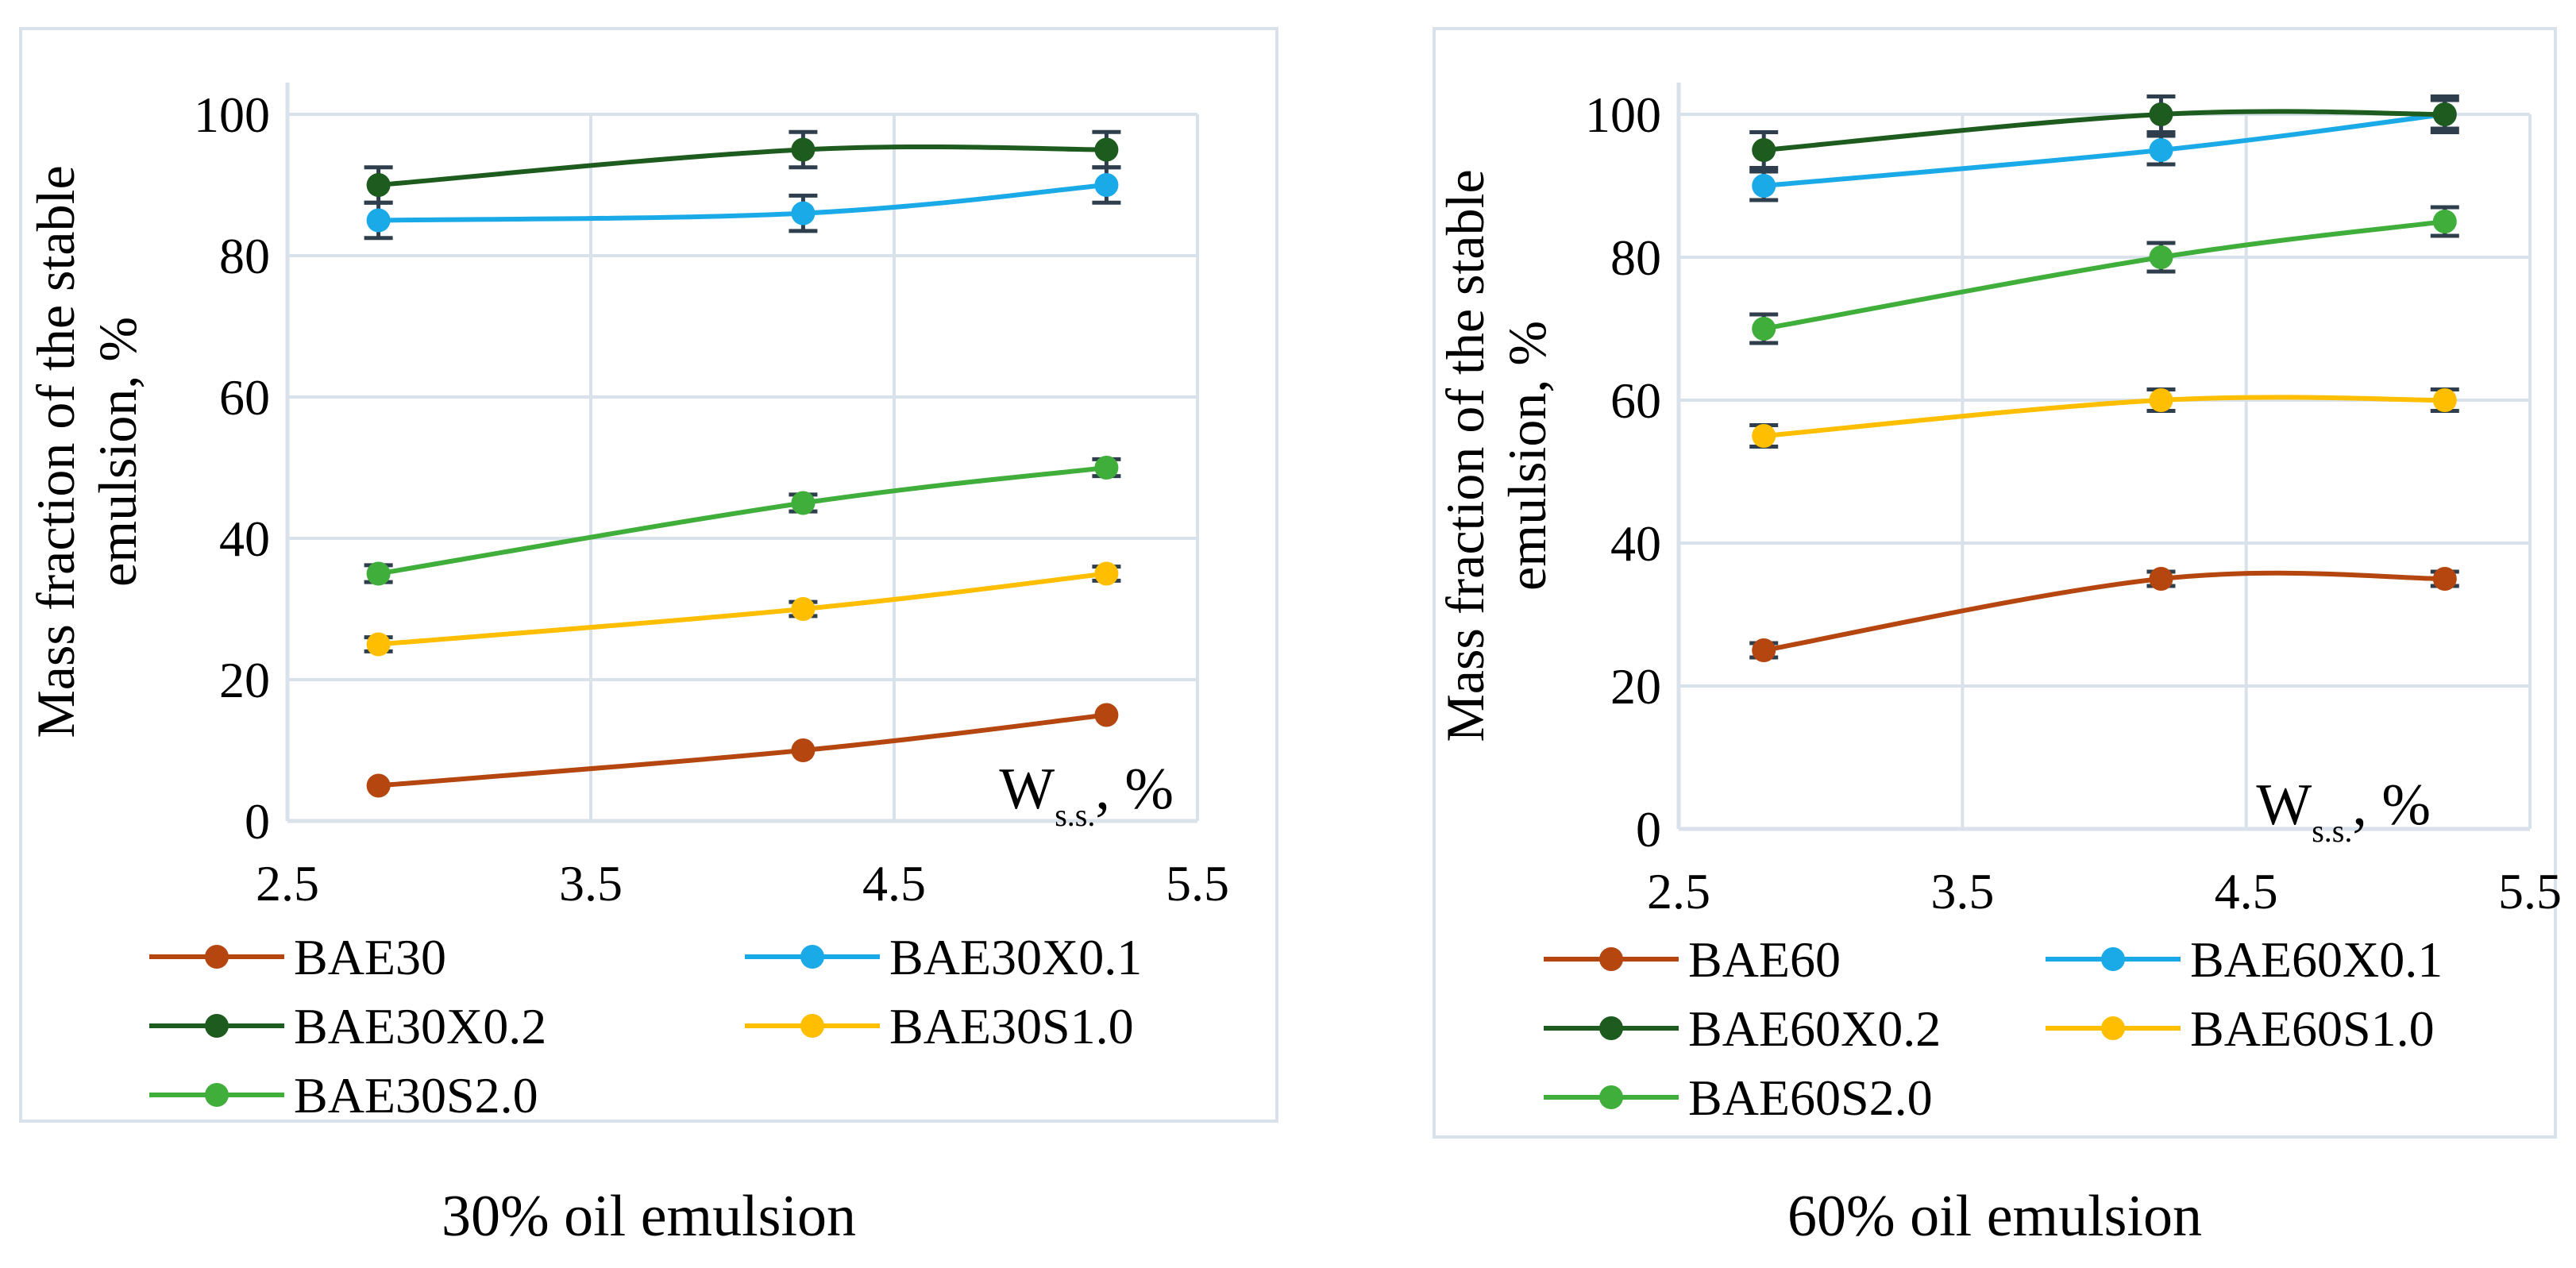 The width and height of the screenshot is (2576, 1268). Describe the element at coordinates (742, 203) in the screenshot. I see `series-line-BAE30X0.1` at that location.